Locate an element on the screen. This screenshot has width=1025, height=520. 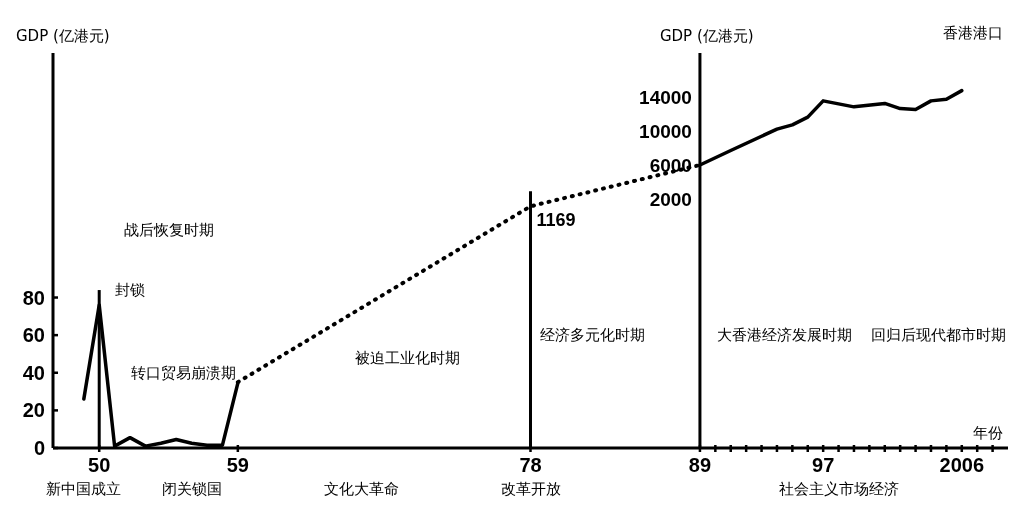
x-tick-label: 97 is located at coordinates (823, 465).